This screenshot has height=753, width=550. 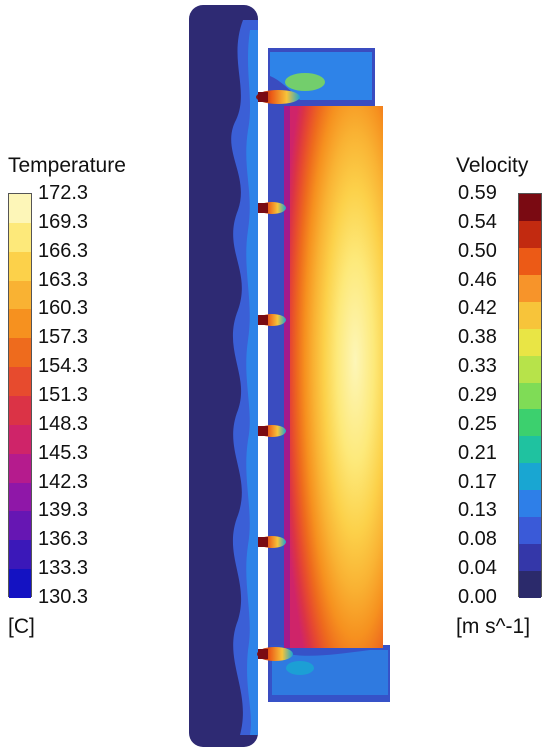 I want to click on tick-label: 0.42, so click(x=477, y=308).